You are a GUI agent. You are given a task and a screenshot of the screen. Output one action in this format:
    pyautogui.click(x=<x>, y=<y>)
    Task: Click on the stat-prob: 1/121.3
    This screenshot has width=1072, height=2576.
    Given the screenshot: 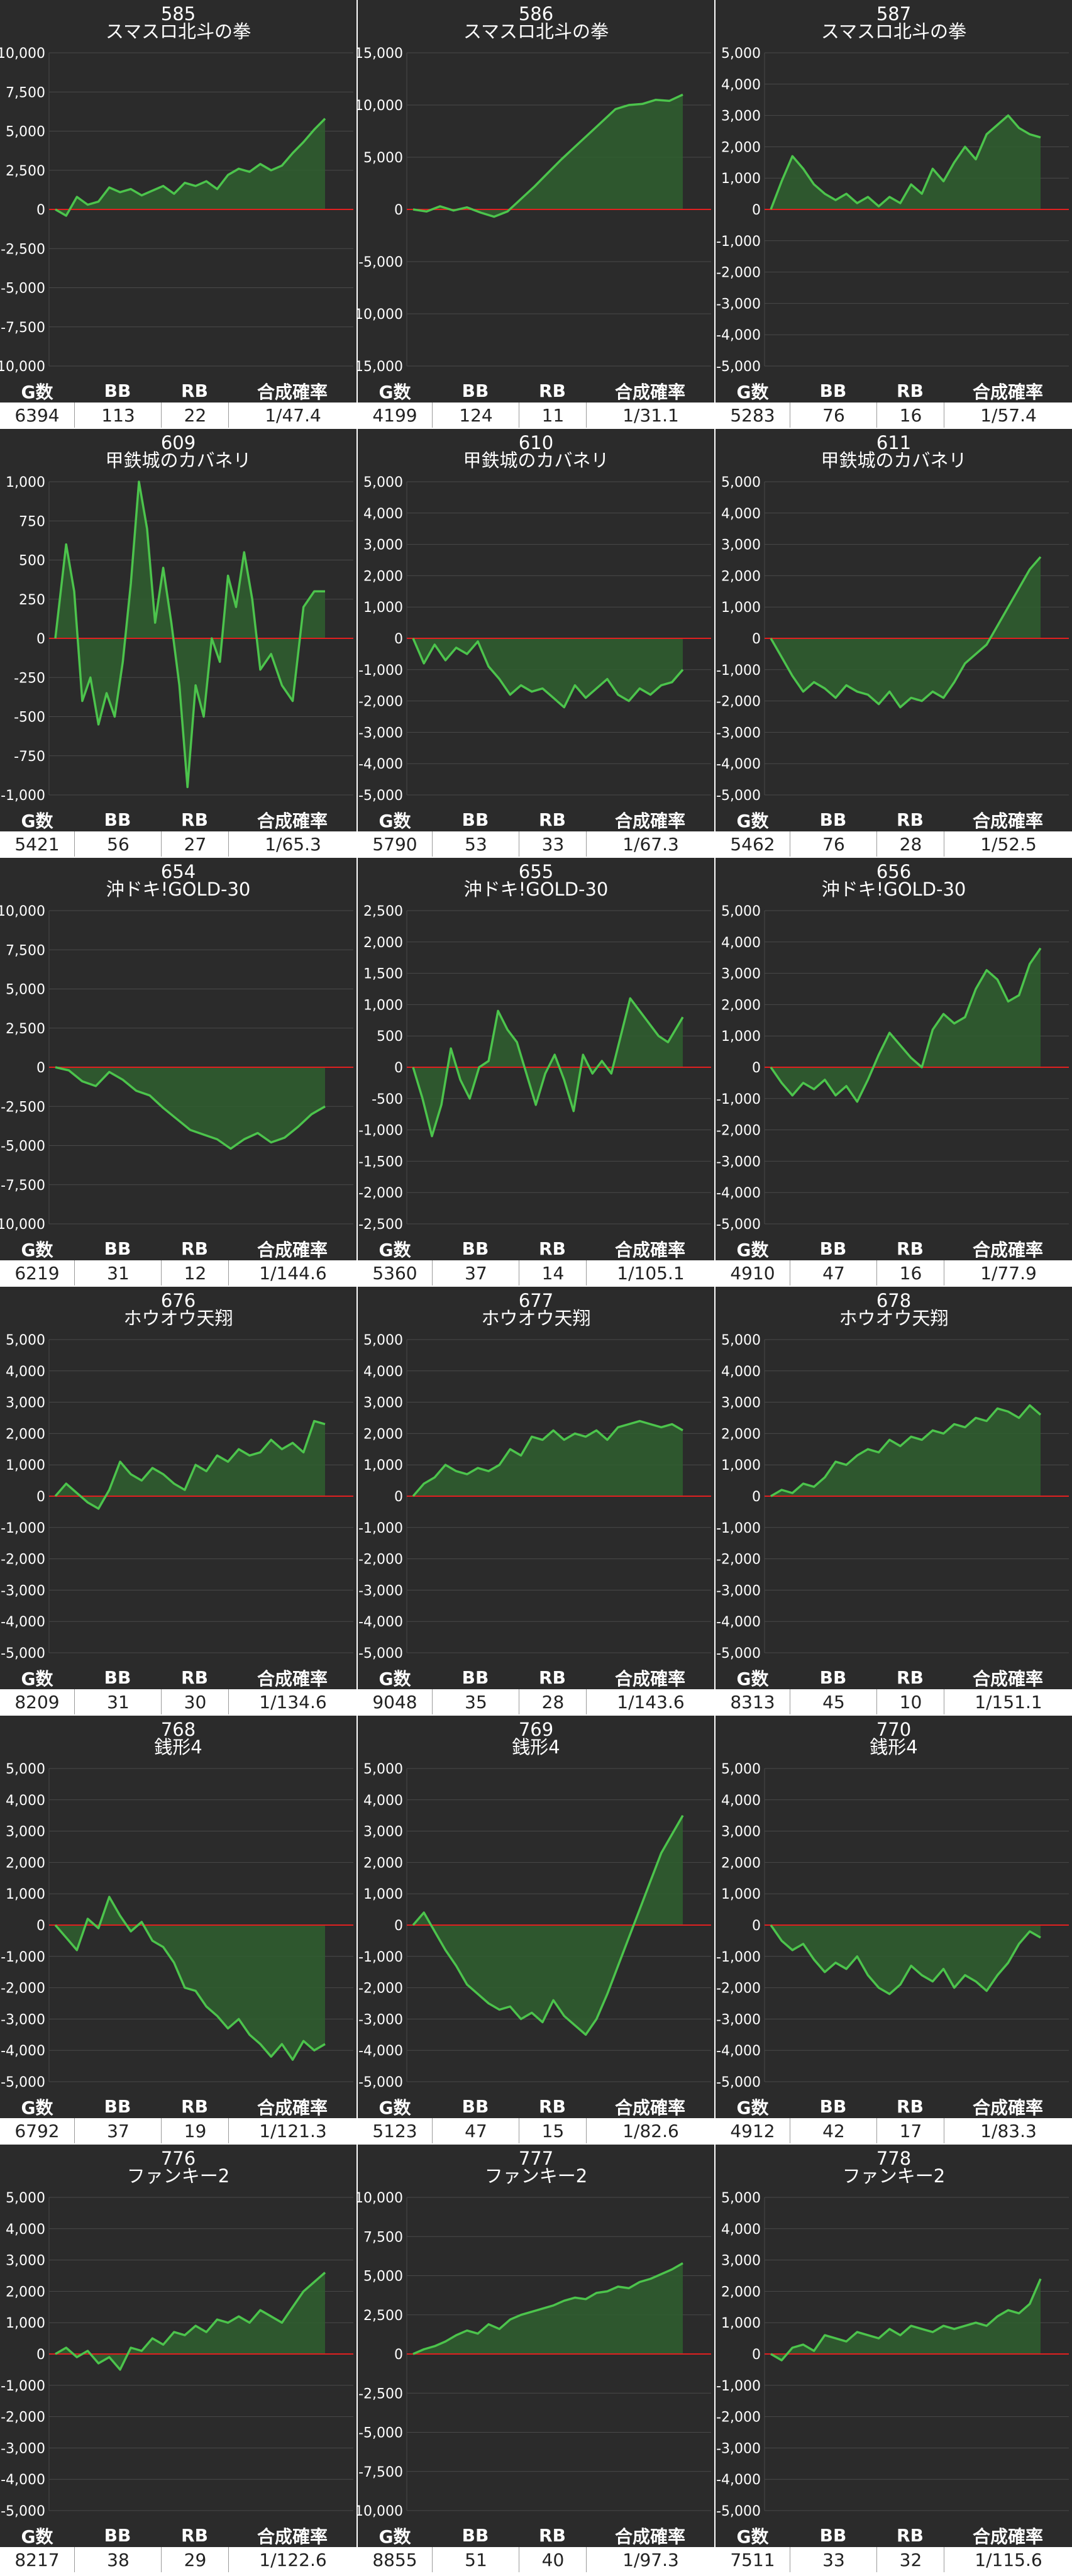 What is the action you would take?
    pyautogui.click(x=292, y=2130)
    